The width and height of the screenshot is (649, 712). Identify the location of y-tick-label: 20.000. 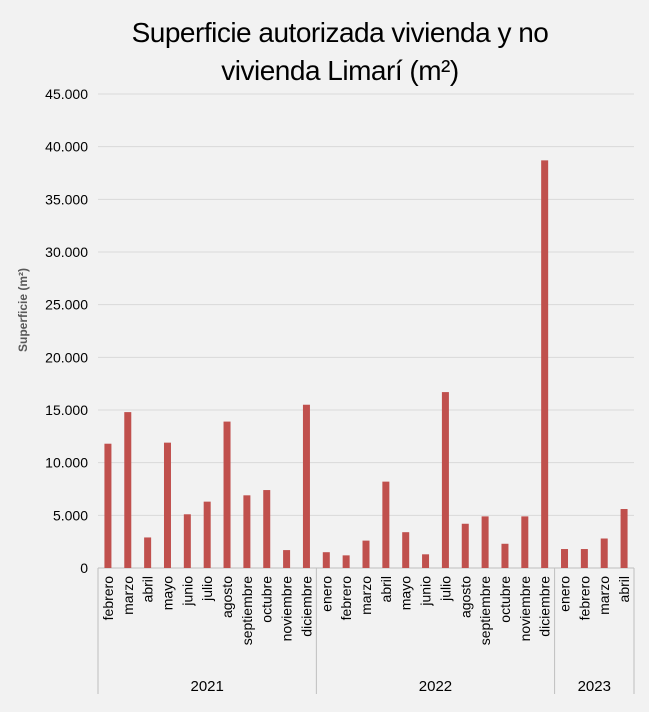
(66, 357).